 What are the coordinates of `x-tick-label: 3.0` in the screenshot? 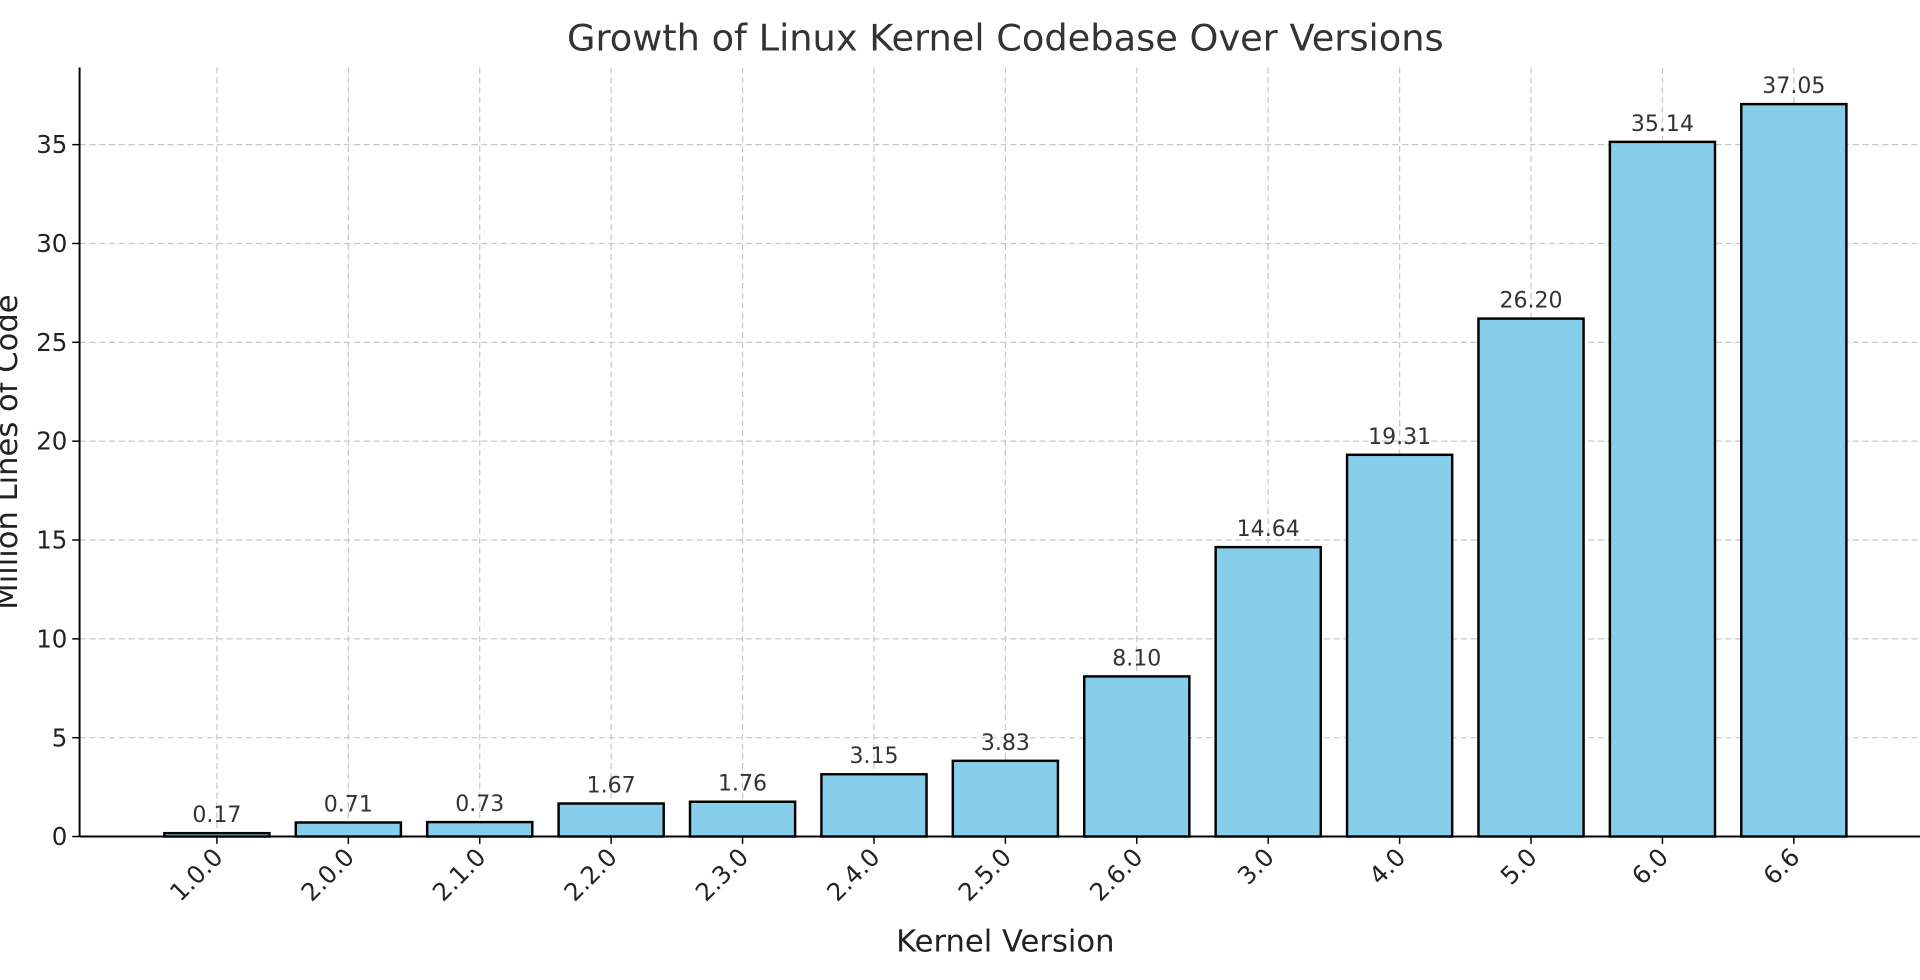 It's located at (1256, 866).